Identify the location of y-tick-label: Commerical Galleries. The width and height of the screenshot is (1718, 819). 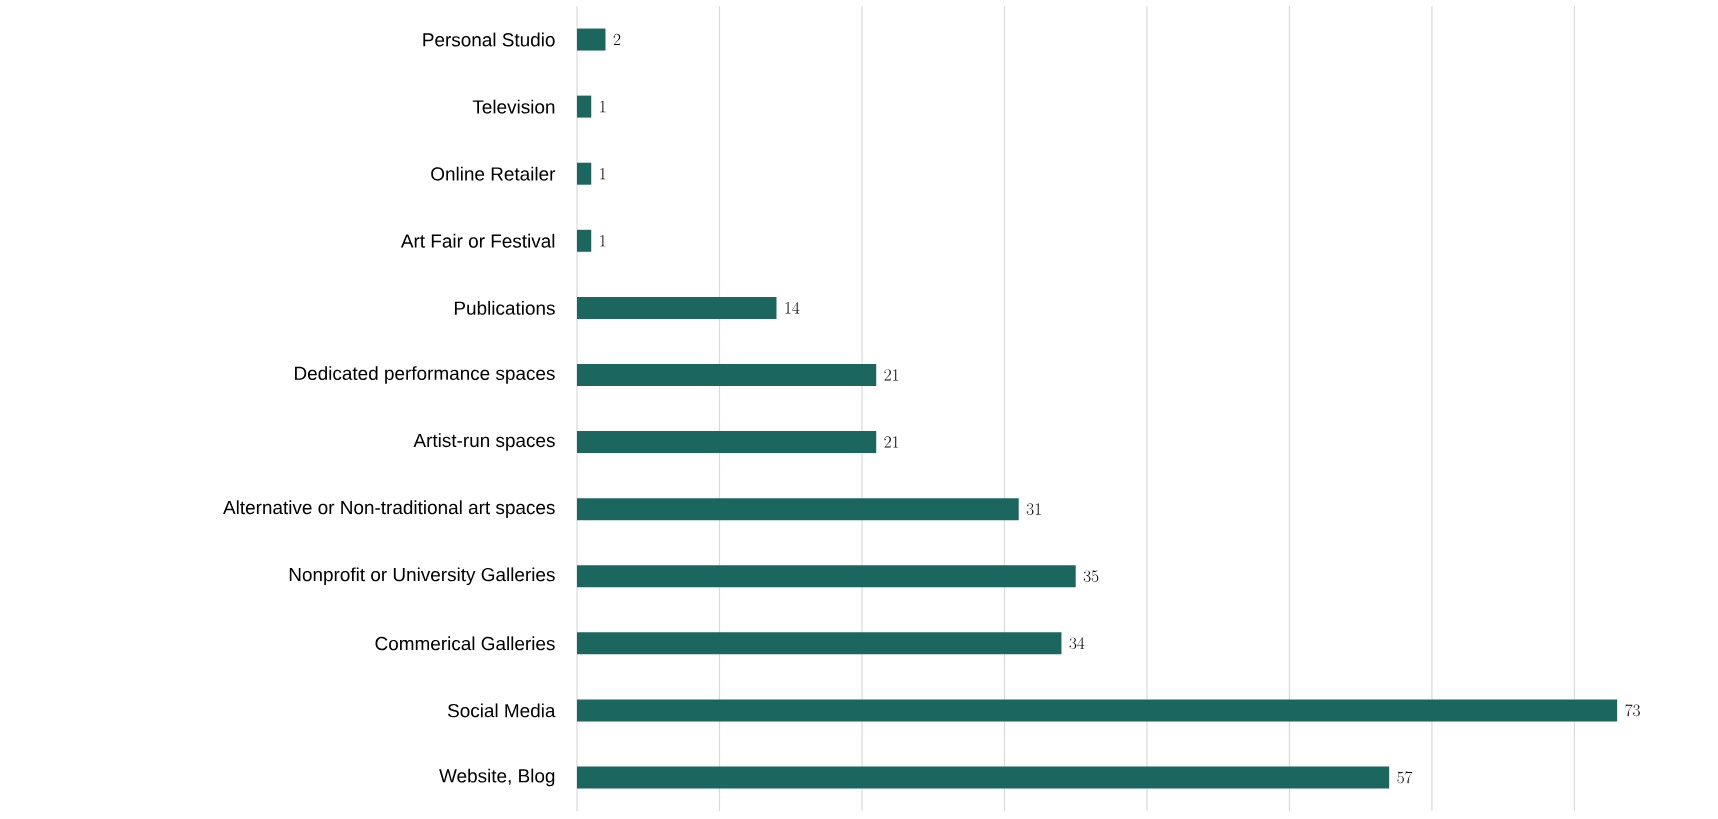
(465, 643).